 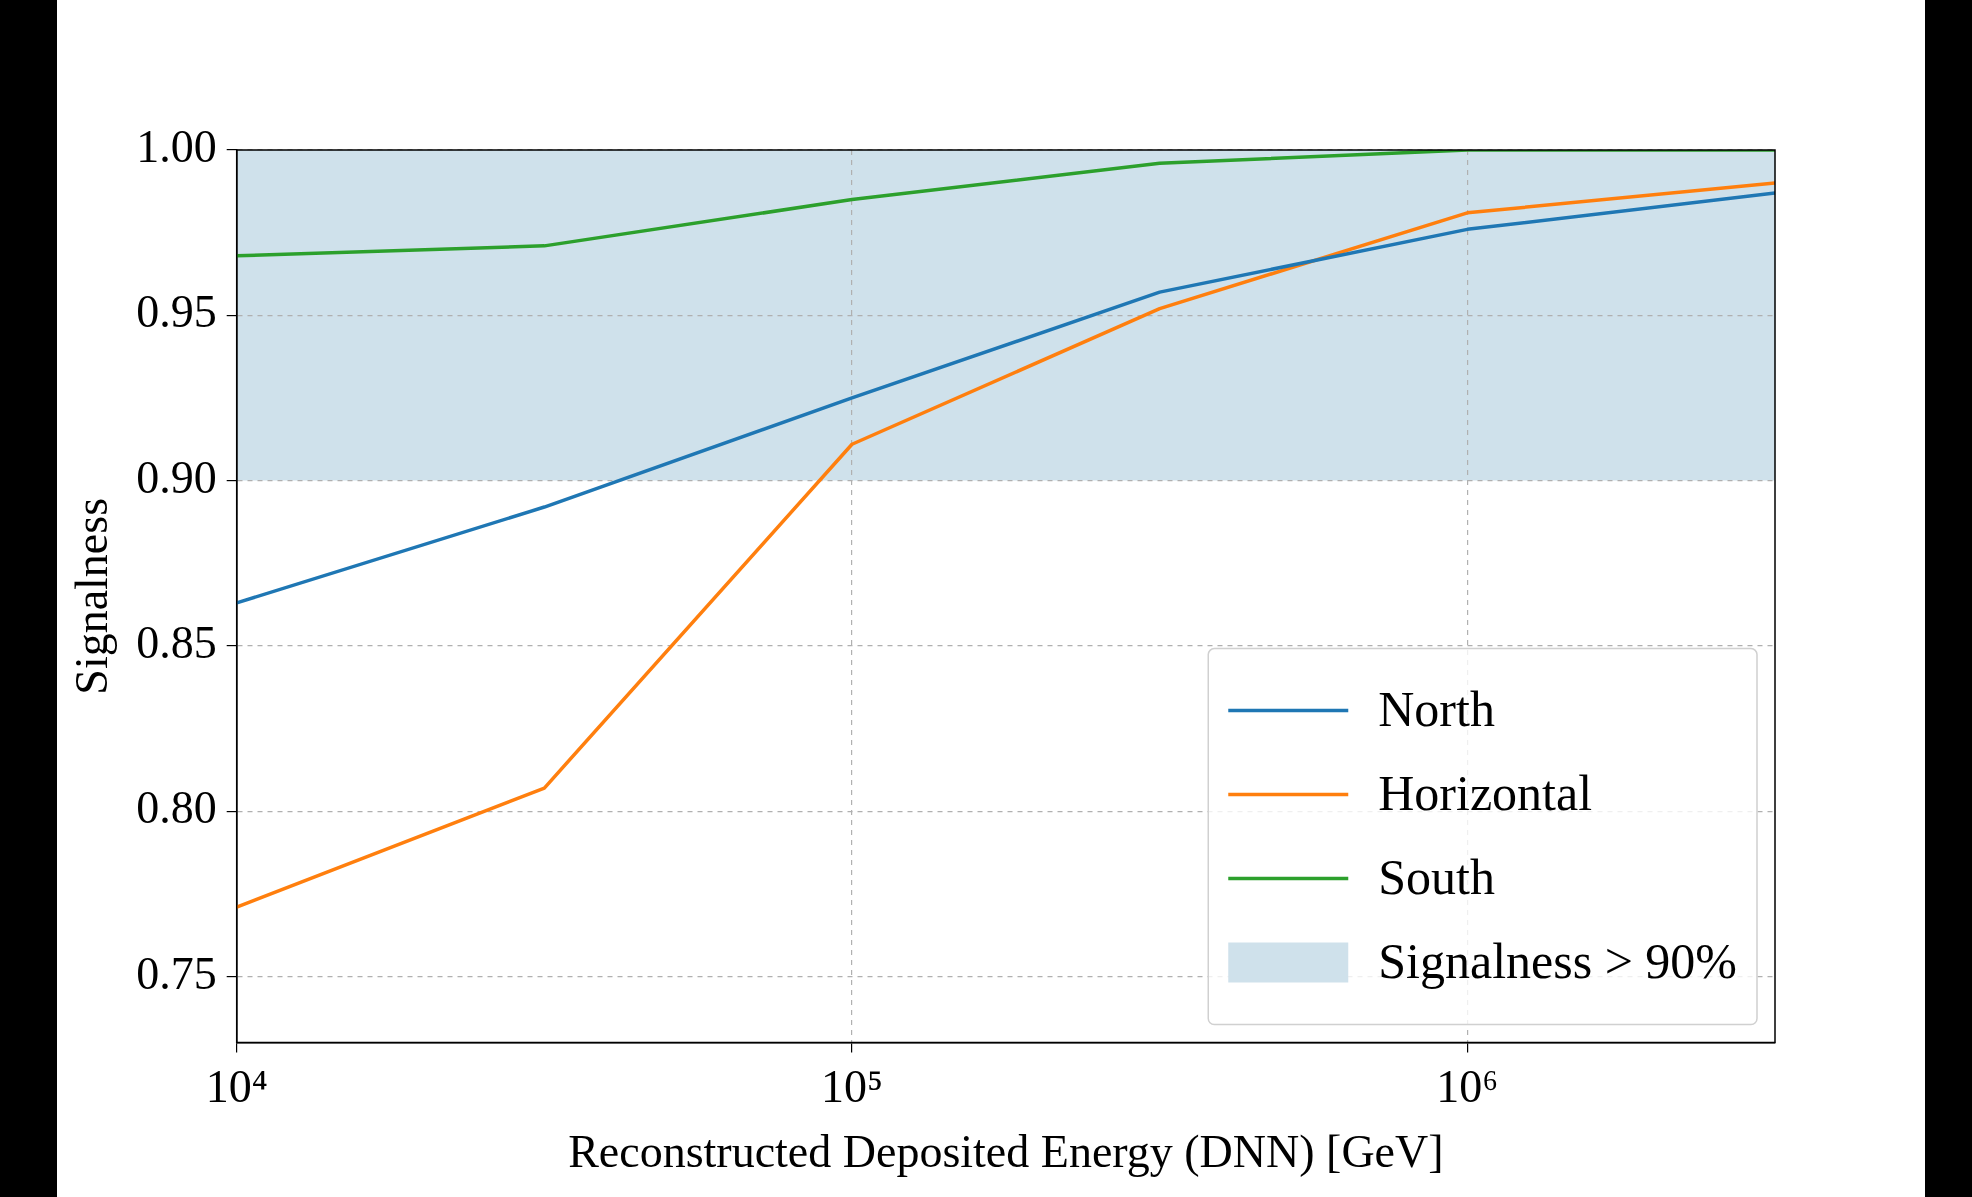 I want to click on x-tick-label: 10⁵, so click(x=852, y=1087).